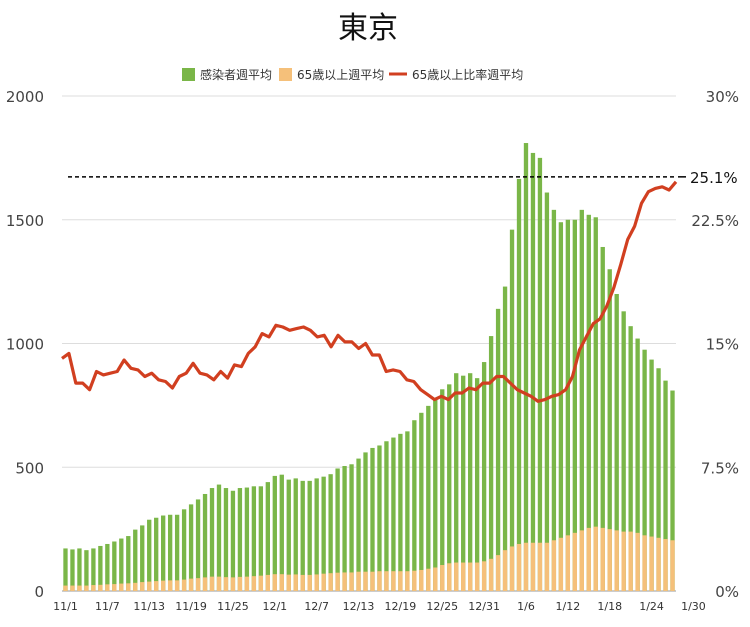 This screenshot has height=627, width=750. What do you see at coordinates (467, 74) in the screenshot?
I see `legend-label-ratio: 65歳以上比率週平均` at bounding box center [467, 74].